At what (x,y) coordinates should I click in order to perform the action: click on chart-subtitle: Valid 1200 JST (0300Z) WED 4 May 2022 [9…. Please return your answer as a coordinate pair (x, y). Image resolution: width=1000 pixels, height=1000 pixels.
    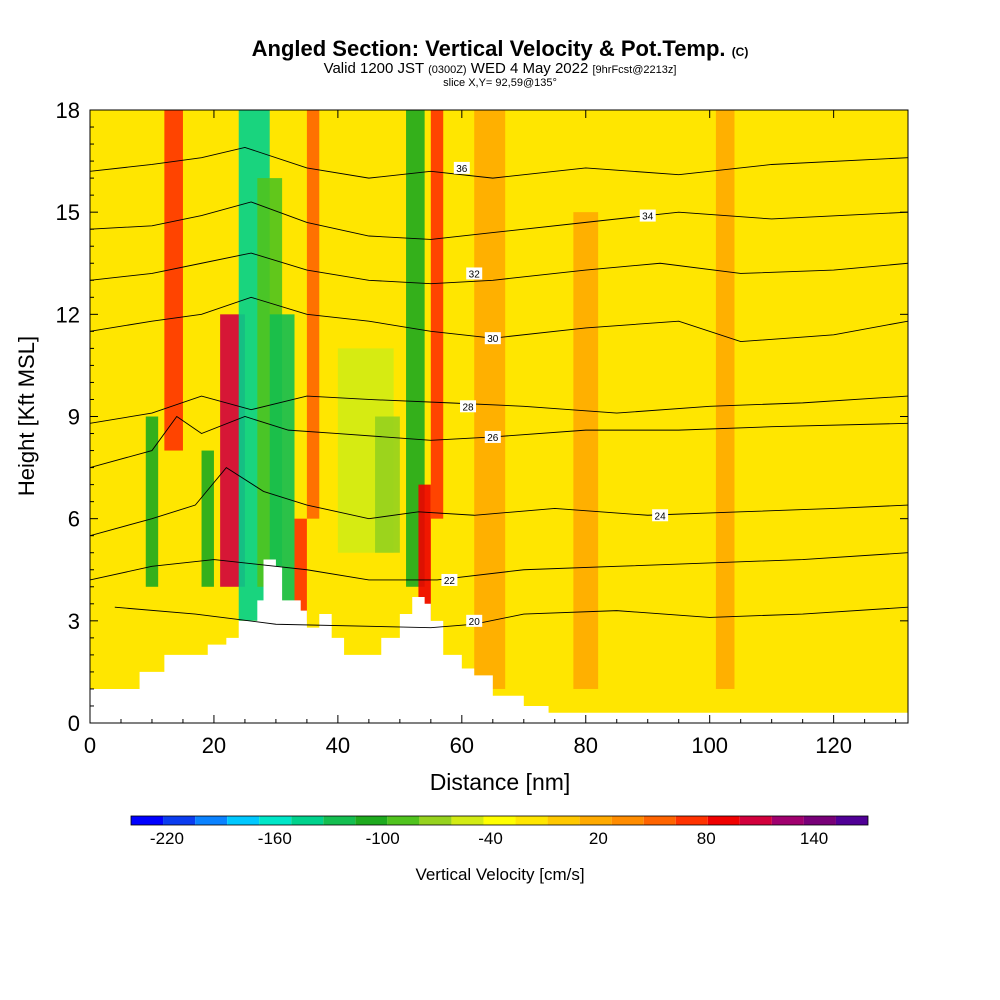
    Looking at the image, I should click on (500, 68).